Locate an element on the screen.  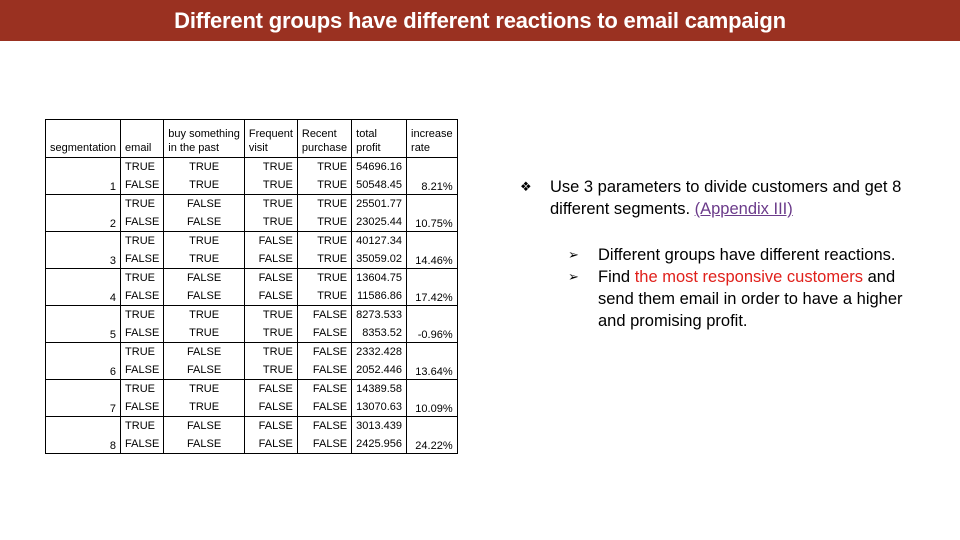
table-row: FALSE TRUE TRUE TRUE 50548.45 is located at coordinates (252, 185).